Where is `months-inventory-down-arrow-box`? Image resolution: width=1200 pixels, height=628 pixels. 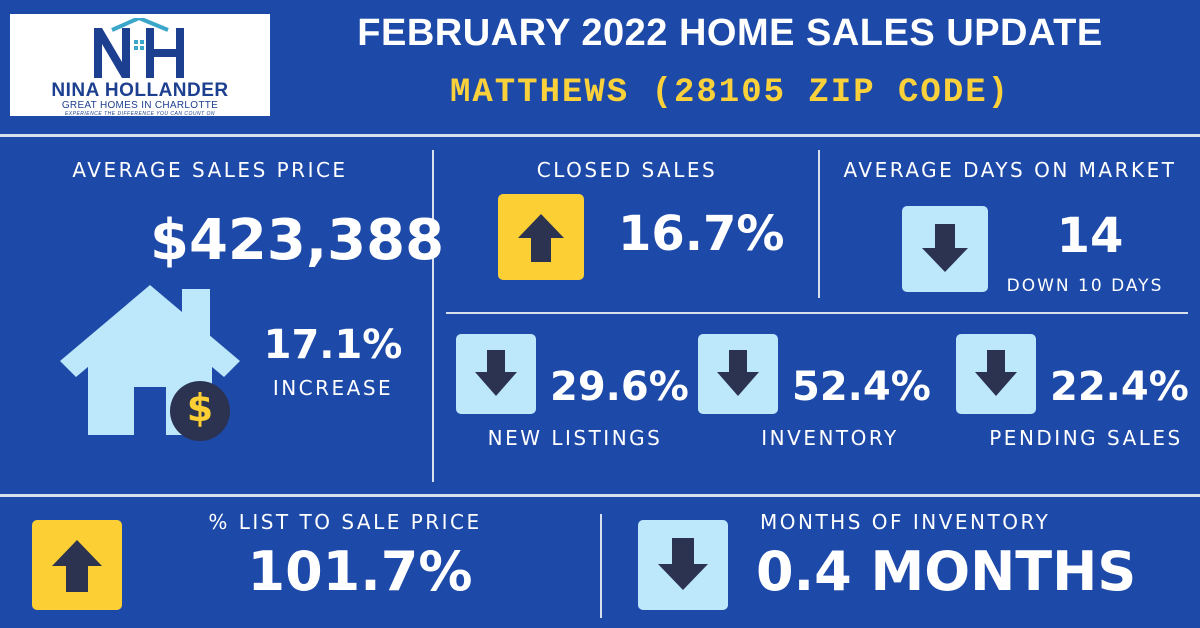 months-inventory-down-arrow-box is located at coordinates (683, 565).